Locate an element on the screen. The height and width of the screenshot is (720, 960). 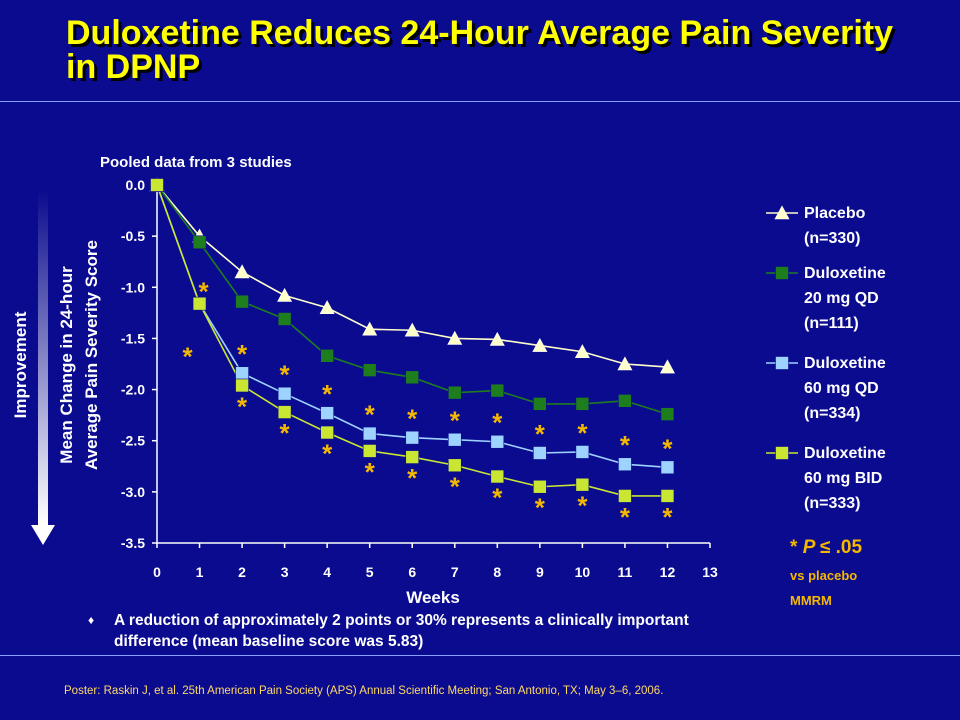
asterisk-dlx60qd-week-9: * is located at coordinates (540, 434).